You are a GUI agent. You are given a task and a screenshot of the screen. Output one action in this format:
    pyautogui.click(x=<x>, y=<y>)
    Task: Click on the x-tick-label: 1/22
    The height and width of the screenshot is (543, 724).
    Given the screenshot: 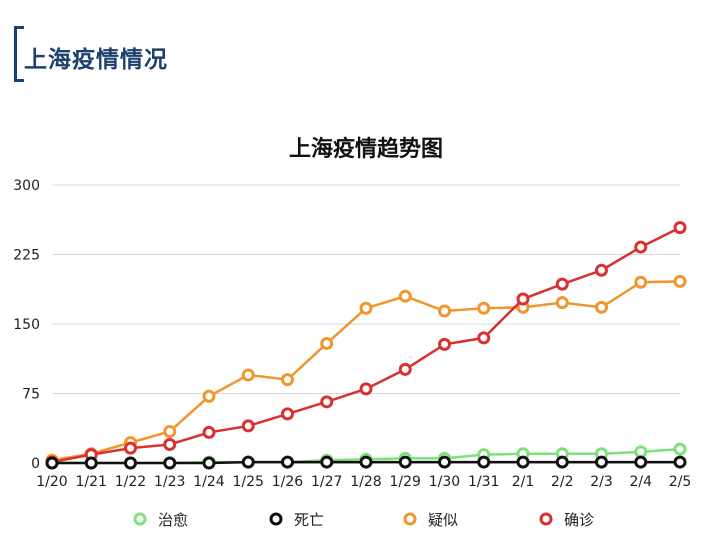 What is the action you would take?
    pyautogui.click(x=130, y=482)
    